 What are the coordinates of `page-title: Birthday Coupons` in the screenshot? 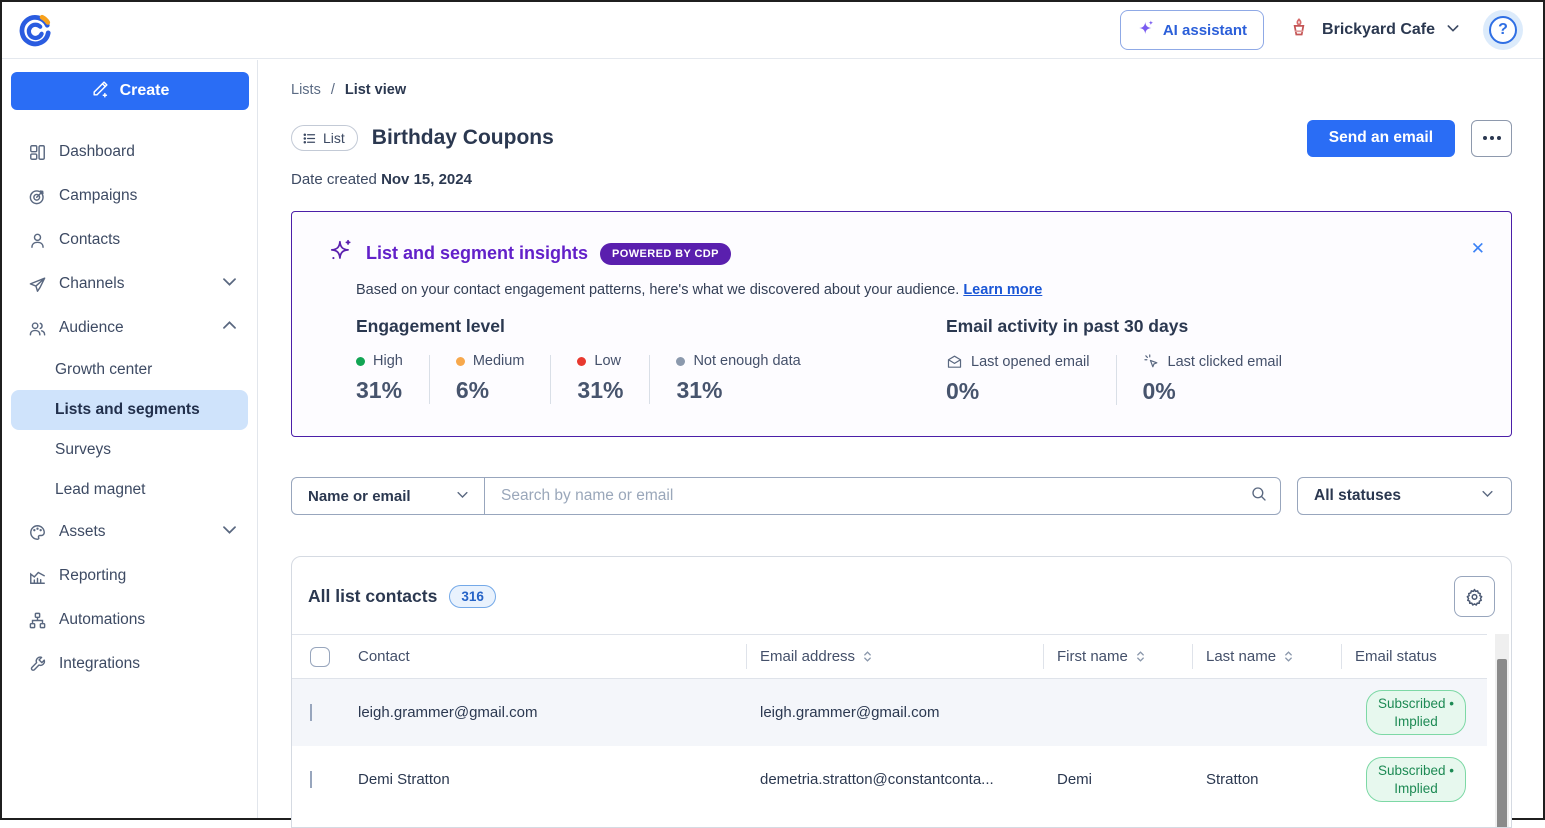 It's located at (463, 138).